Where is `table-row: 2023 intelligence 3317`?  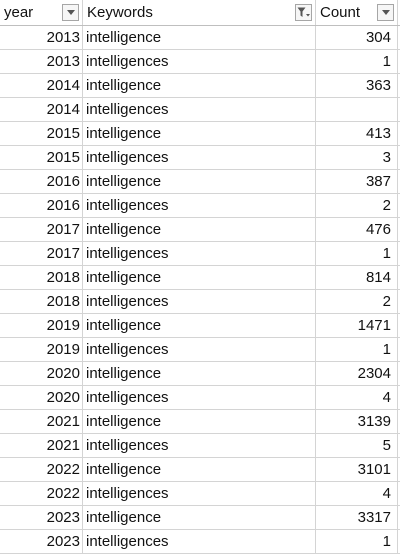
table-row: 2023 intelligence 3317 is located at coordinates (200, 518).